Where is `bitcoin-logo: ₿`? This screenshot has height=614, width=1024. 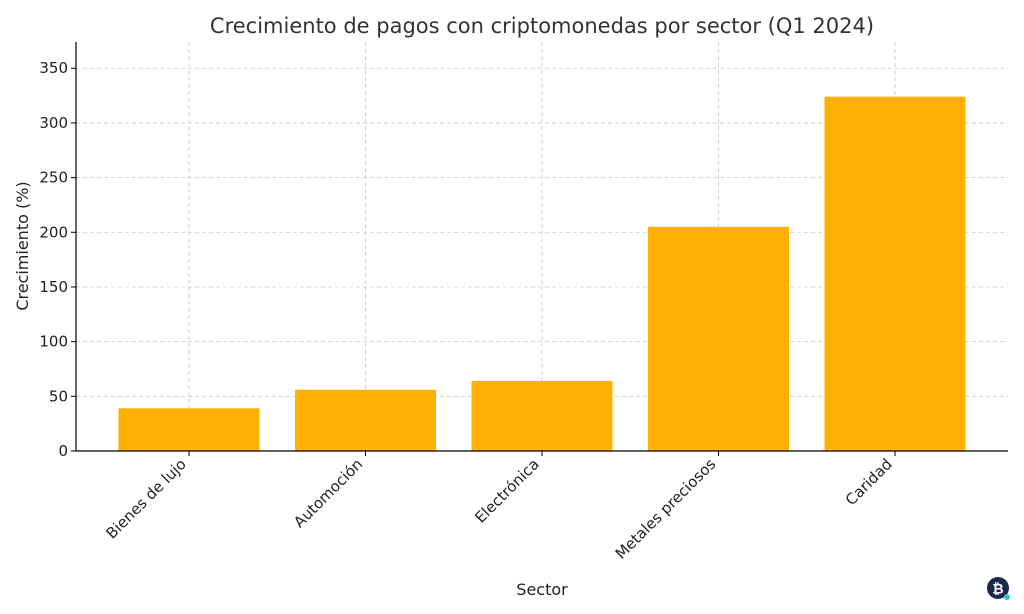
bitcoin-logo: ₿ is located at coordinates (998, 588).